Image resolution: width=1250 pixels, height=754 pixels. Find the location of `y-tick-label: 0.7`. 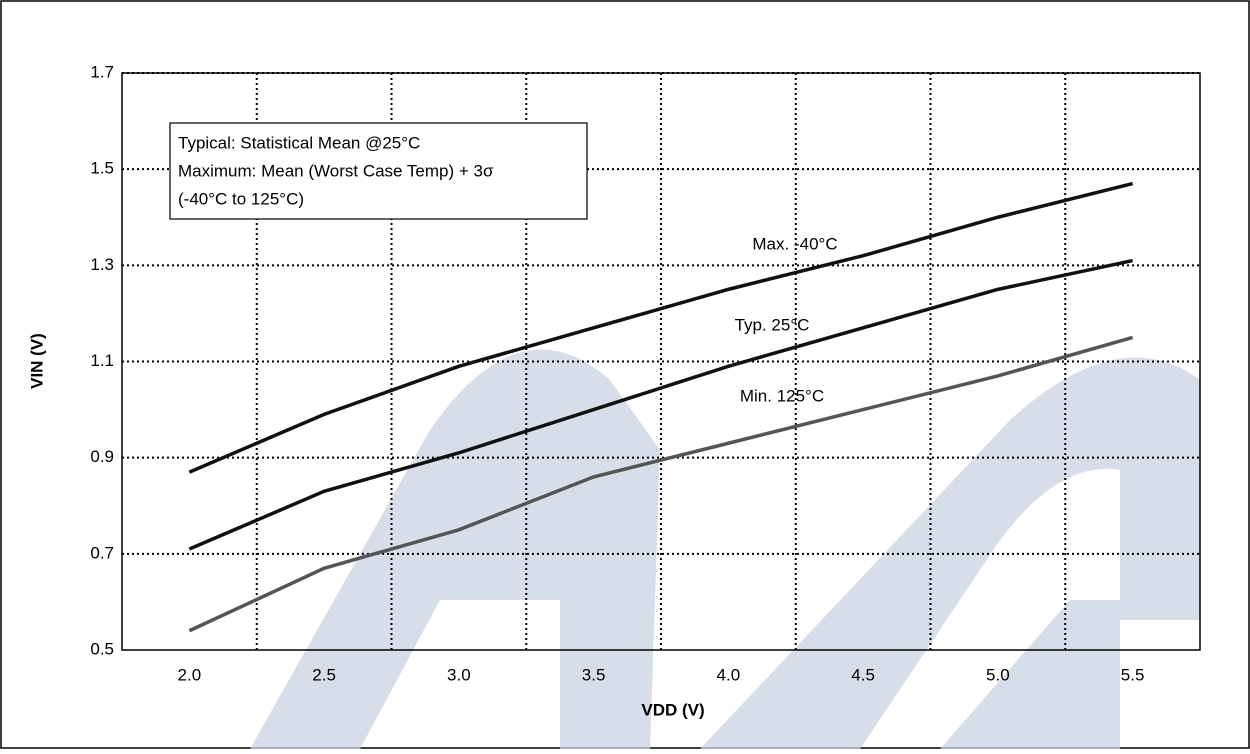

y-tick-label: 0.7 is located at coordinates (102, 552).